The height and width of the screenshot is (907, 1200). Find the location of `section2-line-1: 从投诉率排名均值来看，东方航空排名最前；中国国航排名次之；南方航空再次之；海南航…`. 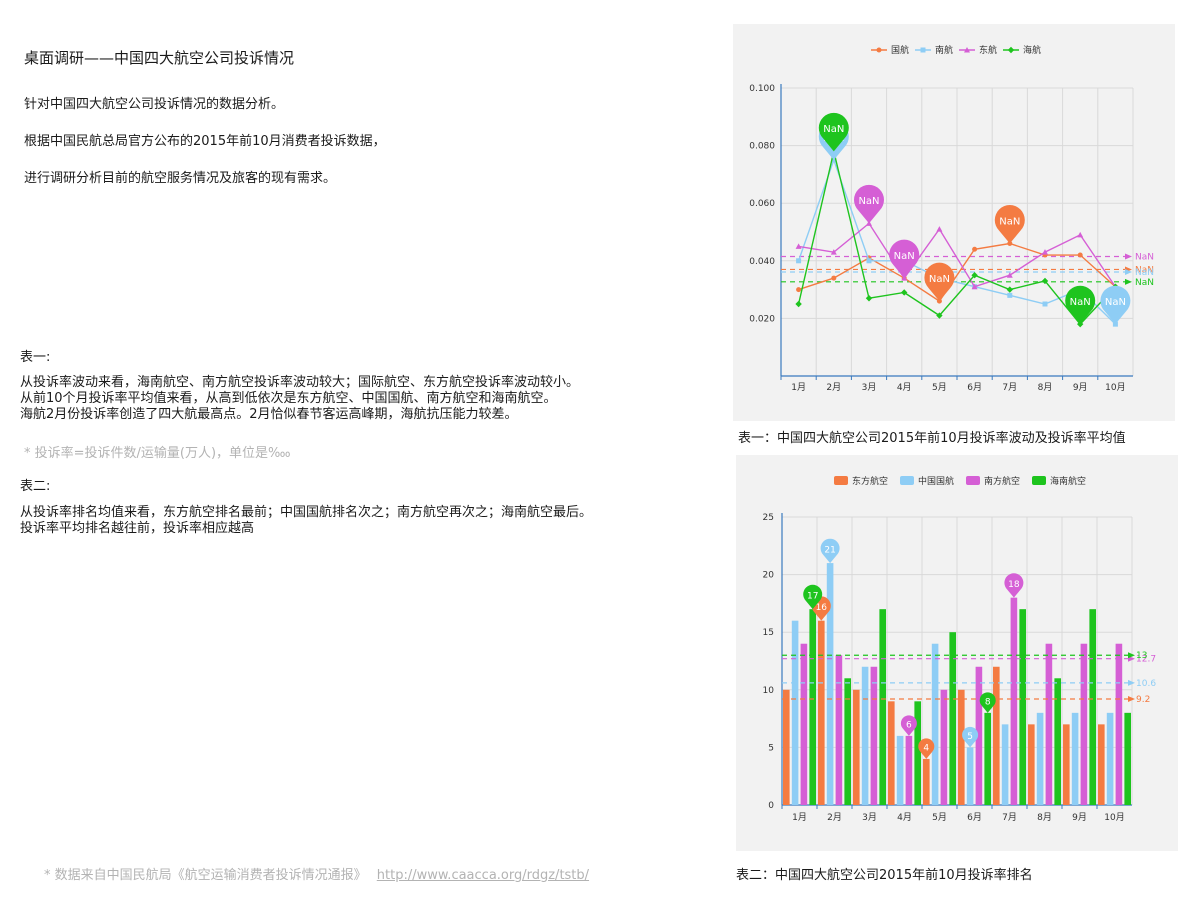

section2-line-1: 从投诉率排名均值来看，东方航空排名最前；中国国航排名次之；南方航空再次之；海南航… is located at coordinates (306, 512).